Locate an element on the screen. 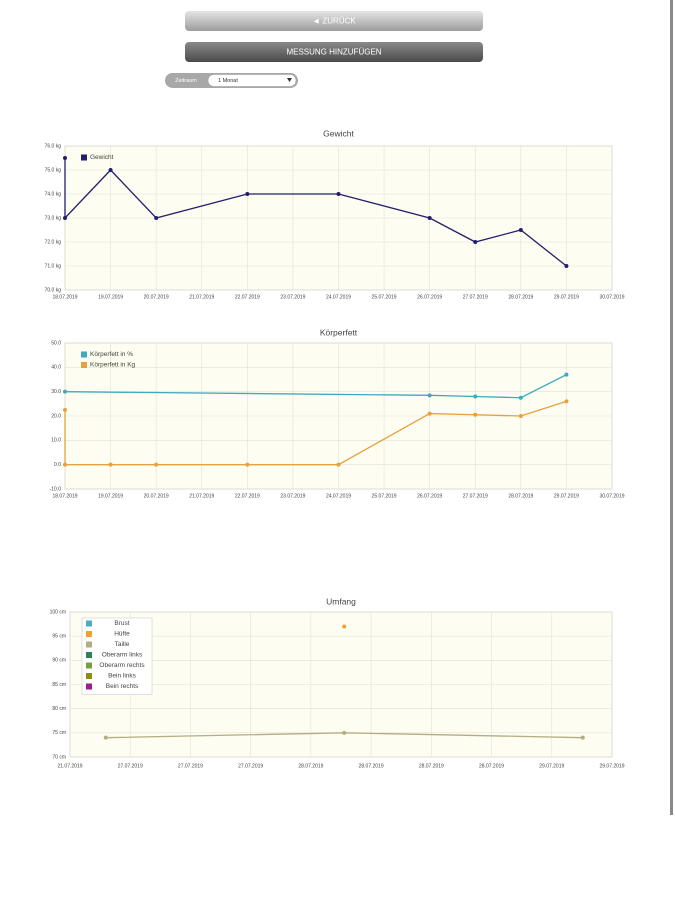 The height and width of the screenshot is (900, 675). y-tick-label: 50.0 is located at coordinates (56, 343).